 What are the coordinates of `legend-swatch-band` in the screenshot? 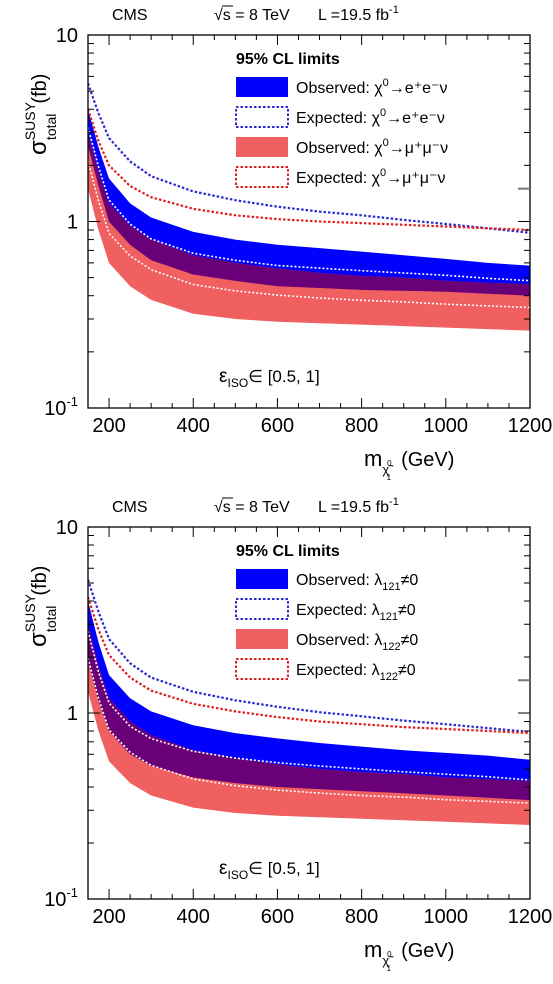 It's located at (262, 579).